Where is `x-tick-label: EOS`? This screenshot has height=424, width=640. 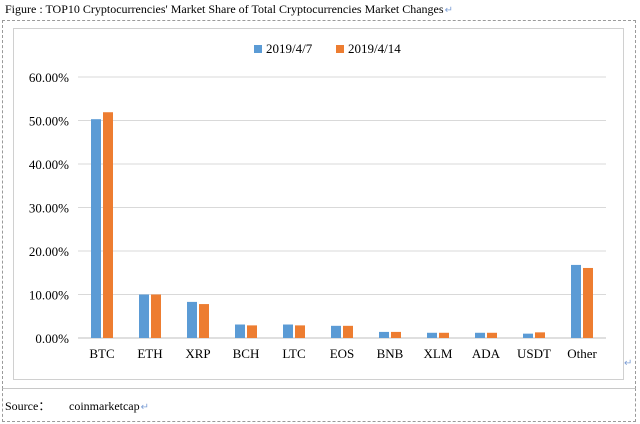 x-tick-label: EOS is located at coordinates (342, 353).